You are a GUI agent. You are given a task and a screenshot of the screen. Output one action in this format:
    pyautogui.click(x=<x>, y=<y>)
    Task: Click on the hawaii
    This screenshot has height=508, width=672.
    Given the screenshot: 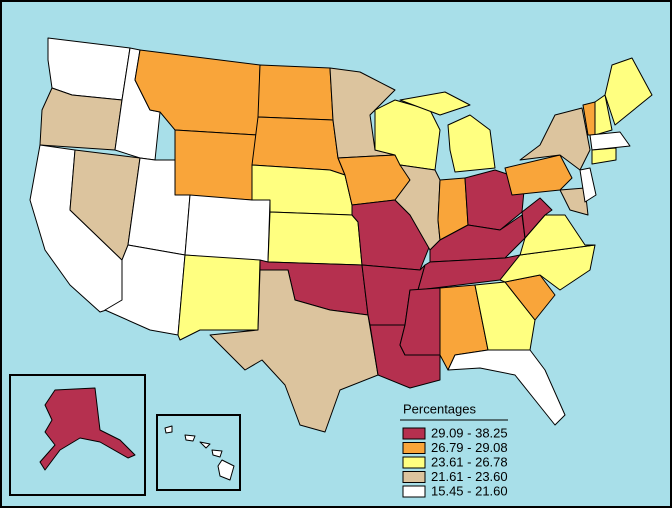 What is the action you would take?
    pyautogui.click(x=199, y=453)
    